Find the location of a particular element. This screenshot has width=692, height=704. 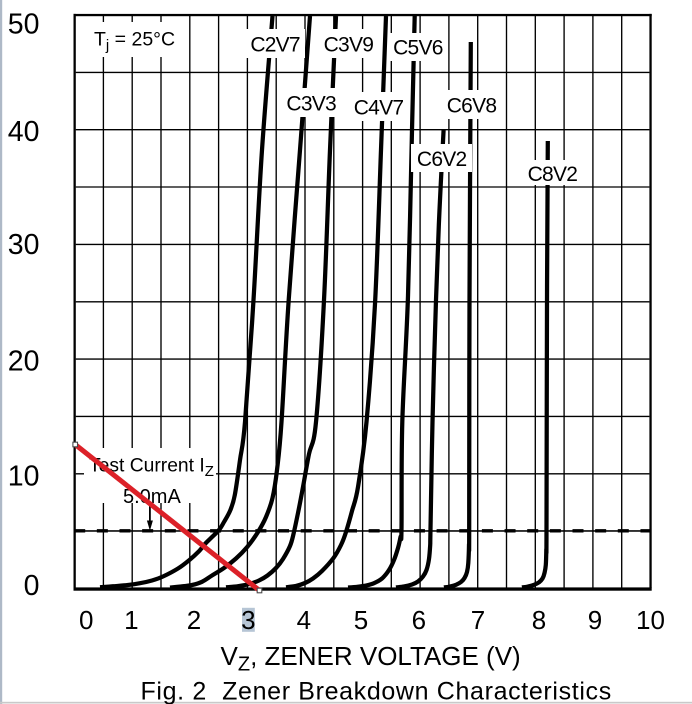

svg-text: C5V6 is located at coordinates (418, 48).